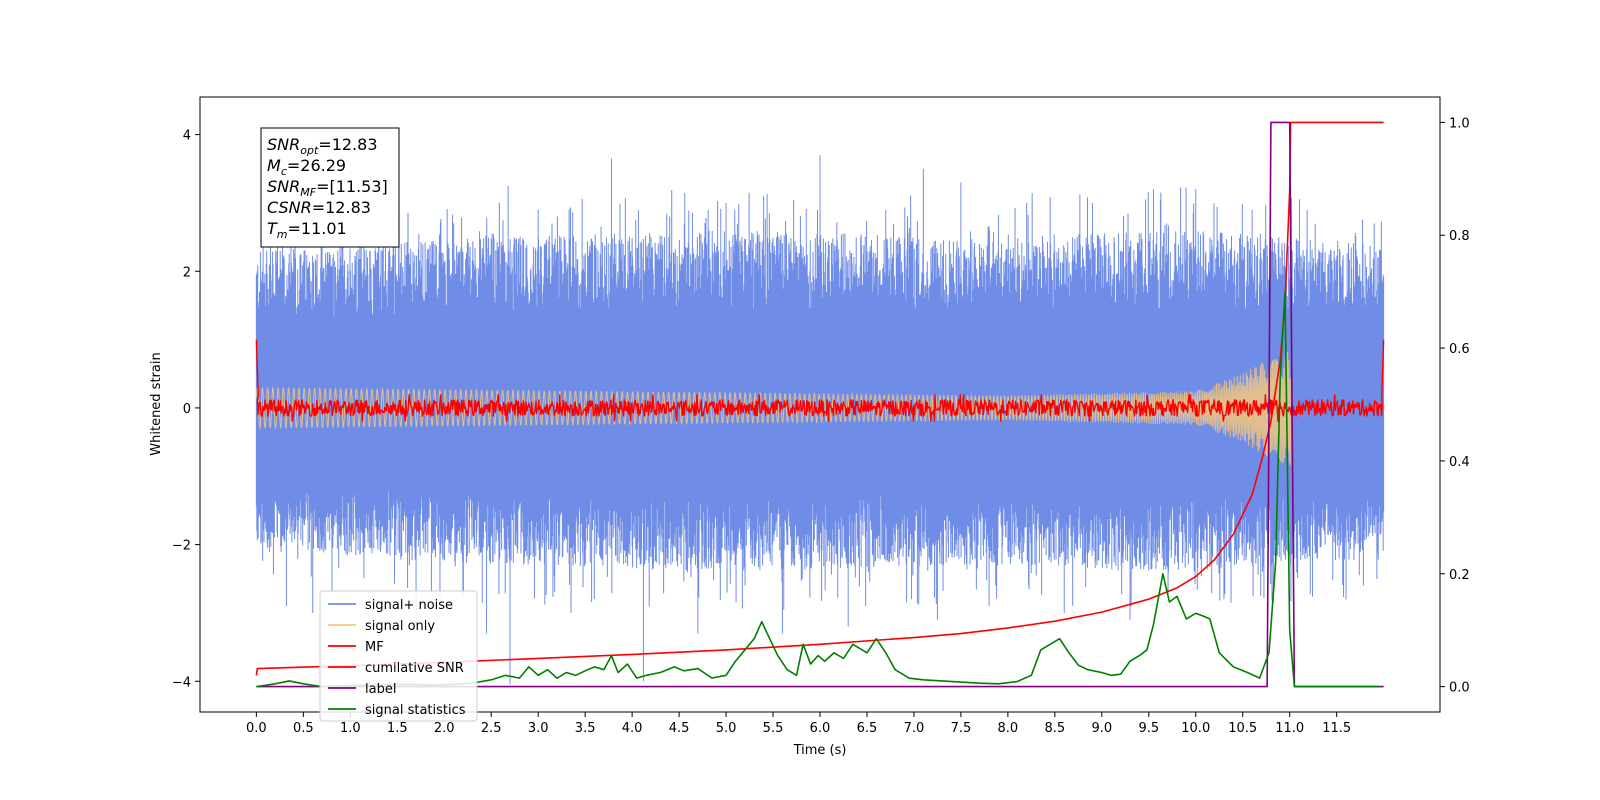 The image size is (1600, 800). I want to click on y-tick-label: −2, so click(181, 546).